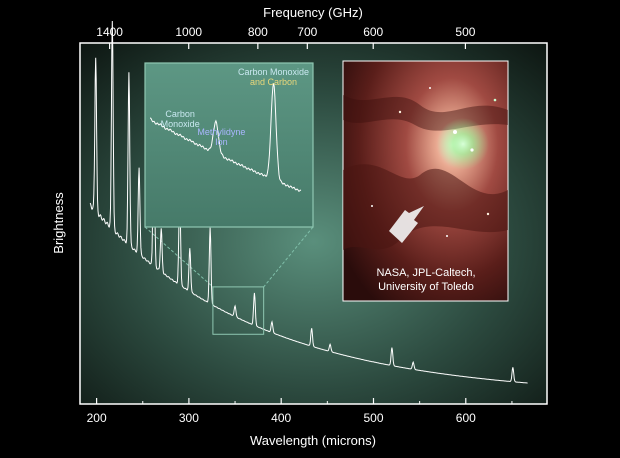 The height and width of the screenshot is (458, 620). What do you see at coordinates (281, 418) in the screenshot?
I see `x-tick-label: 400` at bounding box center [281, 418].